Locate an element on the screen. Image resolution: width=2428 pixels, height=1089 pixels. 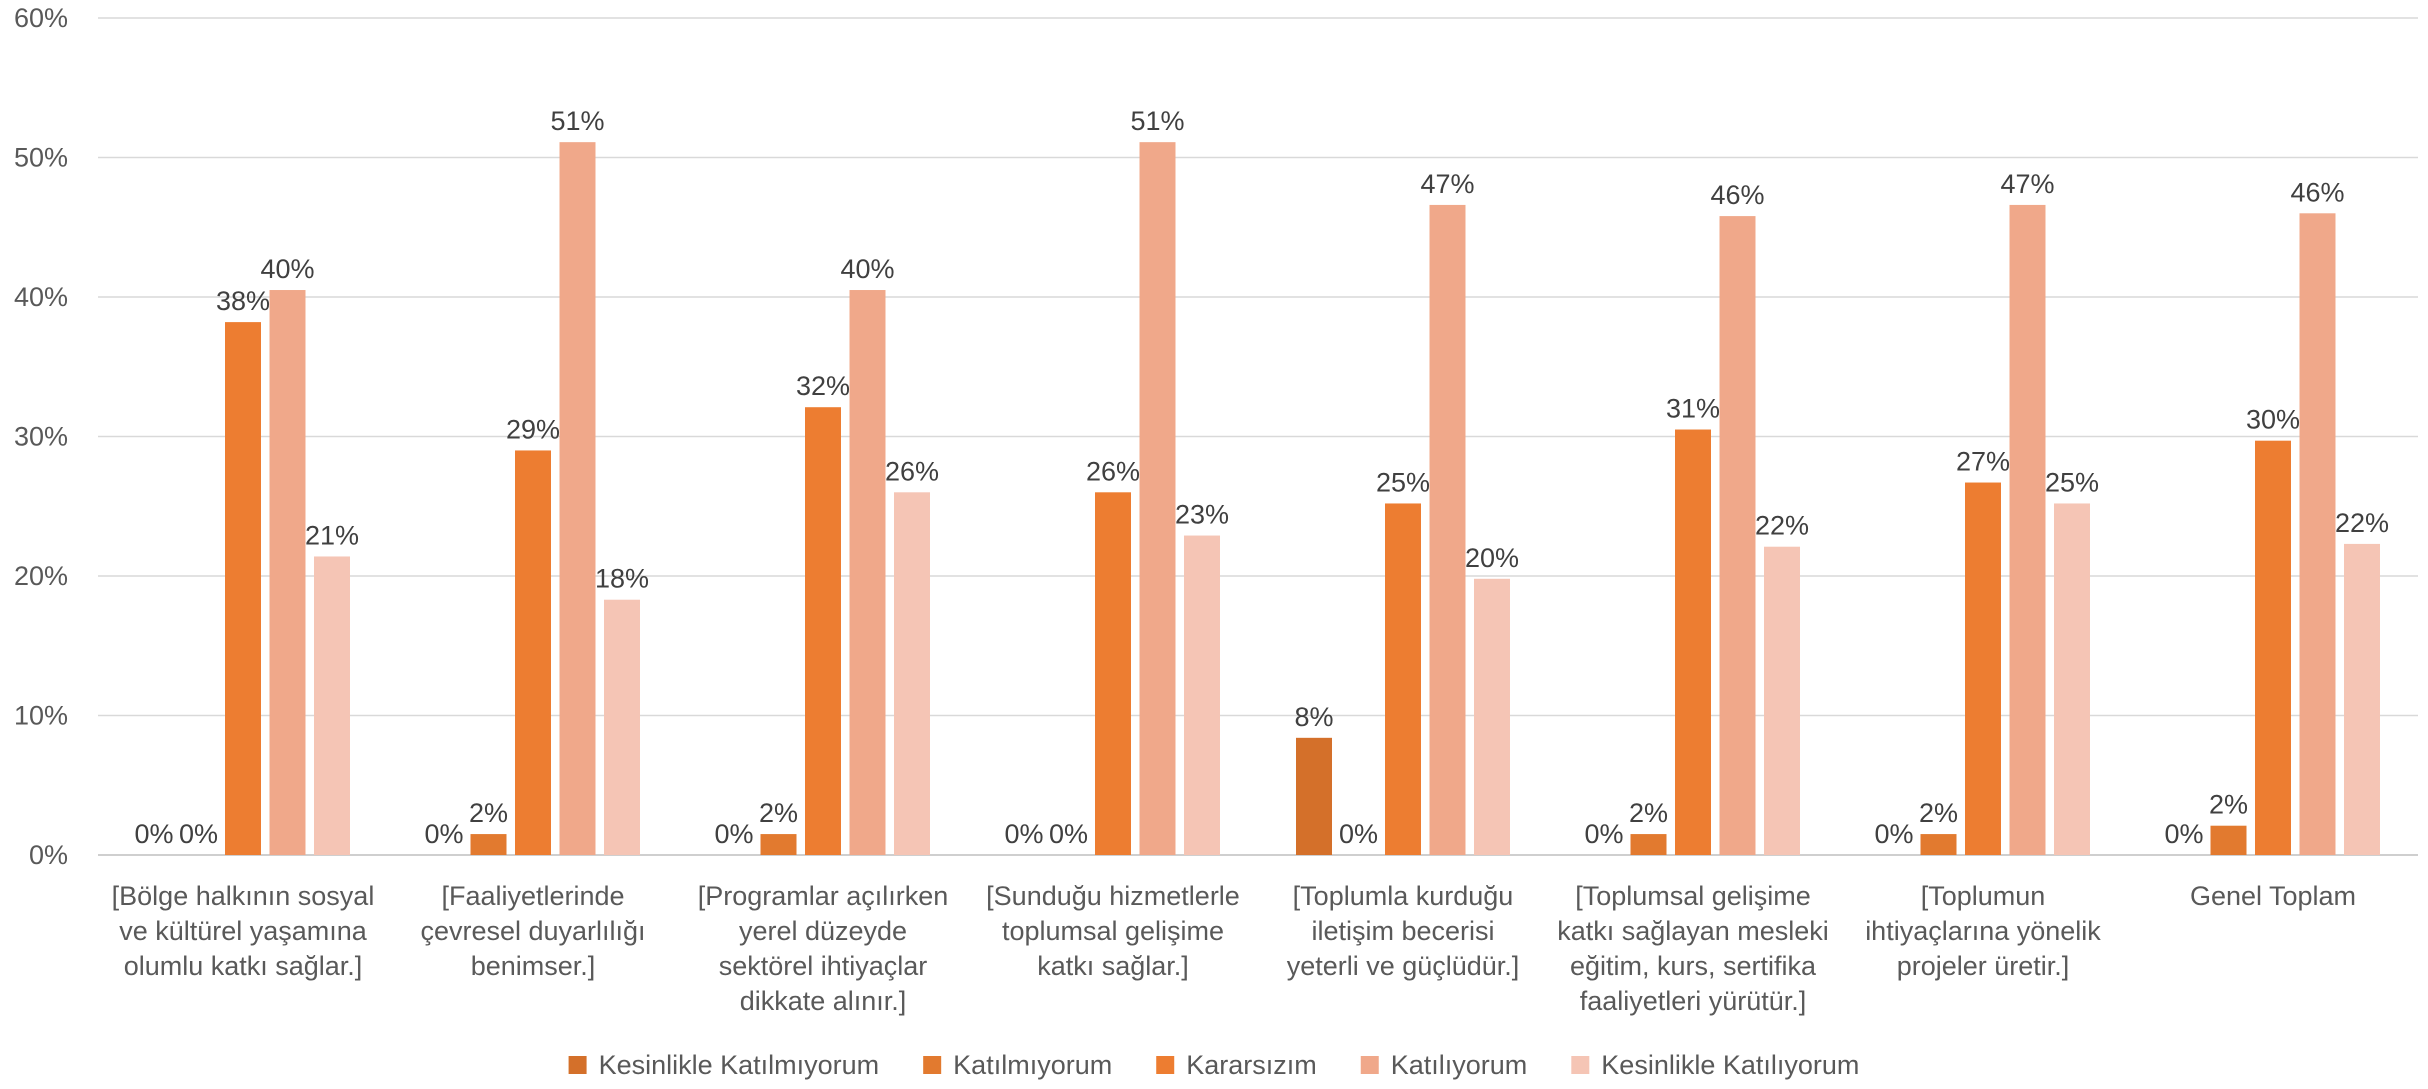
category-label-line: katkı sağlayan mesleki is located at coordinates (1693, 931).